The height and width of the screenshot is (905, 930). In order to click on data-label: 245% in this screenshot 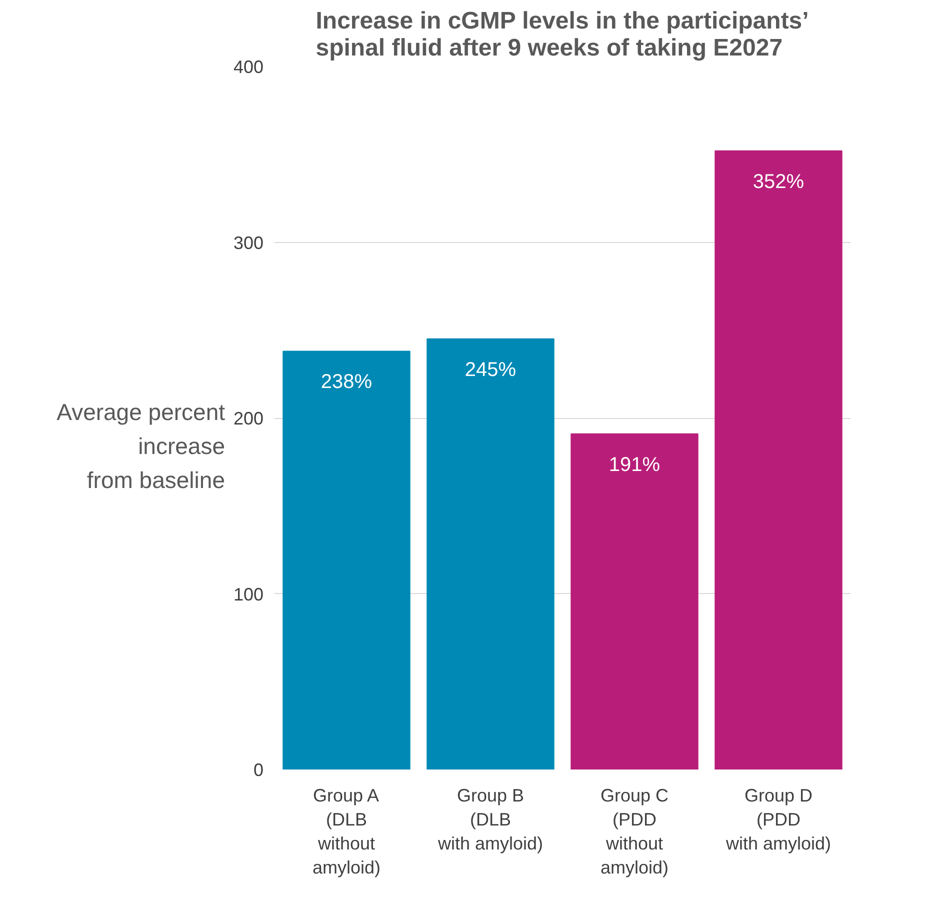, I will do `click(490, 369)`.